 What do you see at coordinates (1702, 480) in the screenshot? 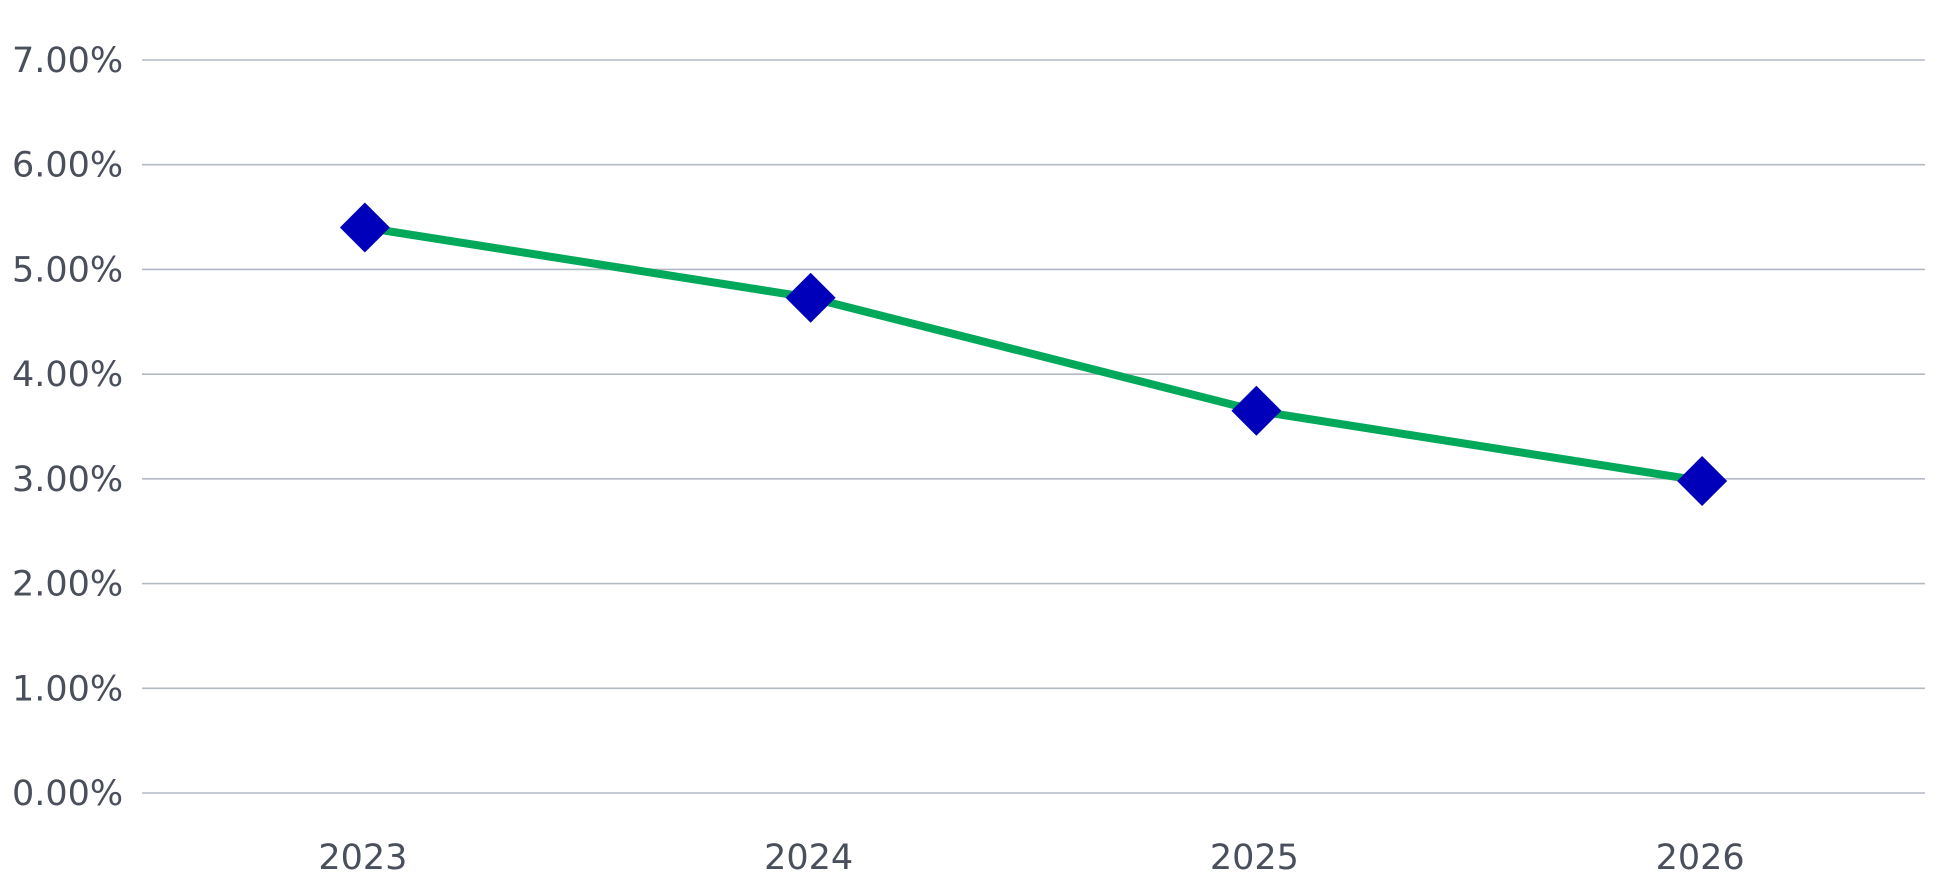
I see `data-point-2026` at bounding box center [1702, 480].